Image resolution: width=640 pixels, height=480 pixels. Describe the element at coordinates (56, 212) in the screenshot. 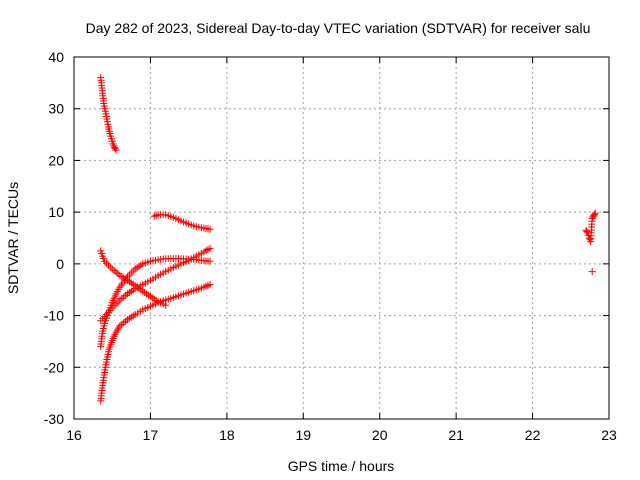

I see `y-tick-label: 10` at that location.